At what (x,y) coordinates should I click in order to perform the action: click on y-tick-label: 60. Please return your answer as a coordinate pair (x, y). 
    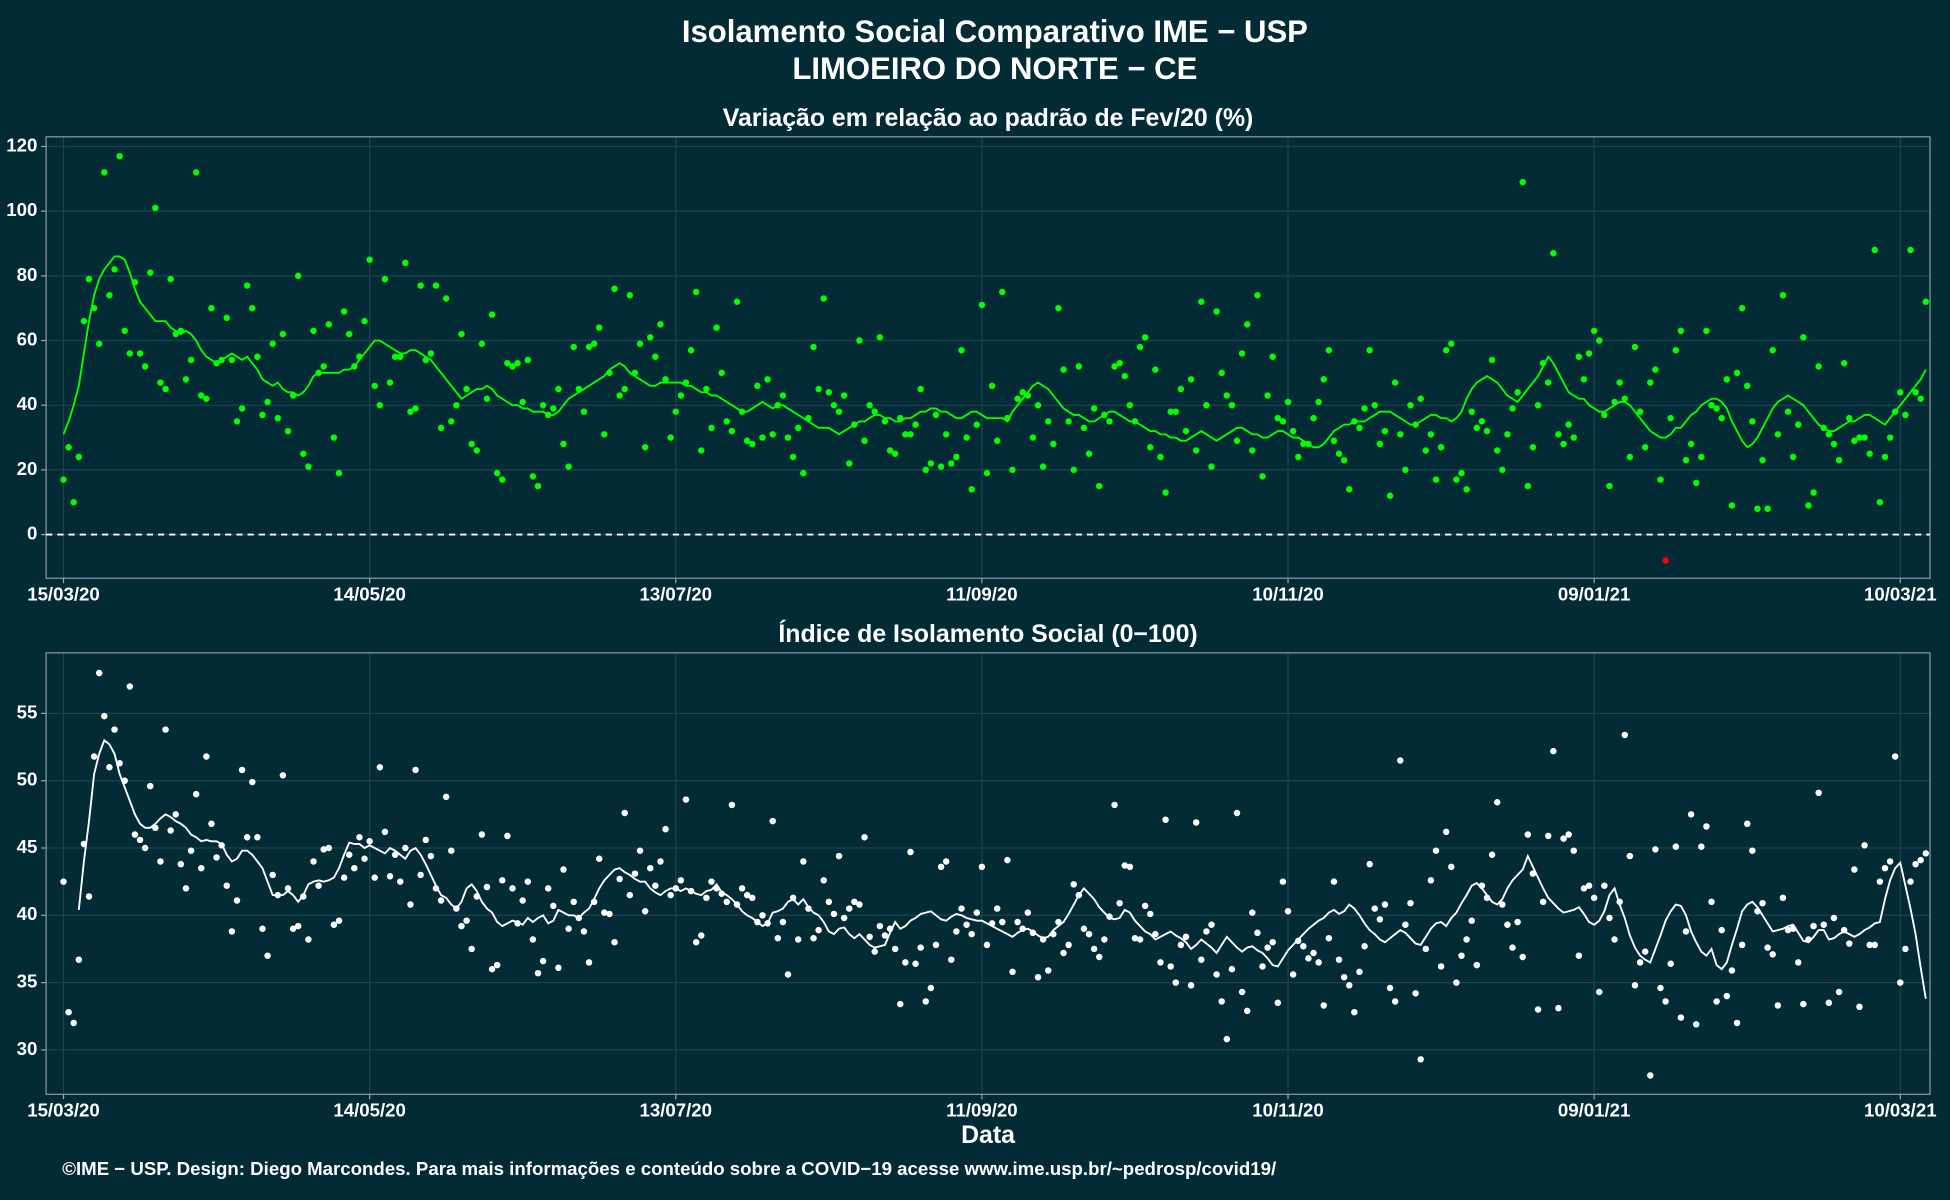
    Looking at the image, I should click on (27, 338).